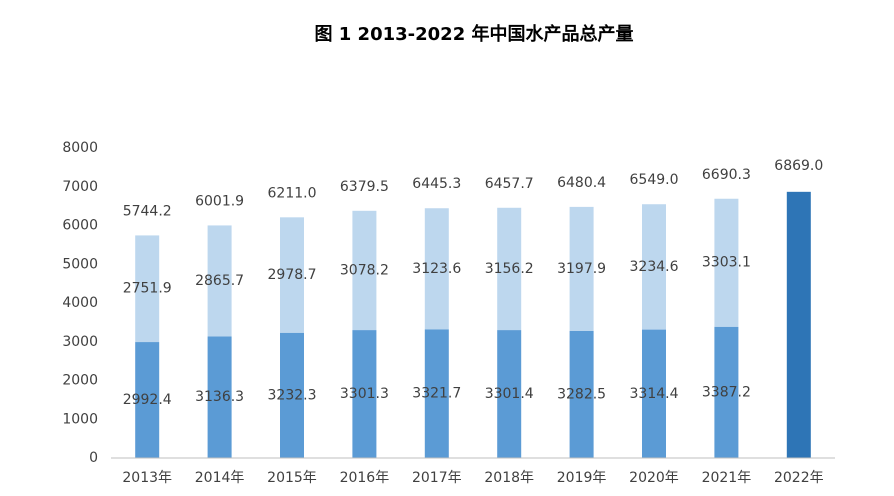  What do you see at coordinates (654, 478) in the screenshot?
I see `x-tick-label: 2020年` at bounding box center [654, 478].